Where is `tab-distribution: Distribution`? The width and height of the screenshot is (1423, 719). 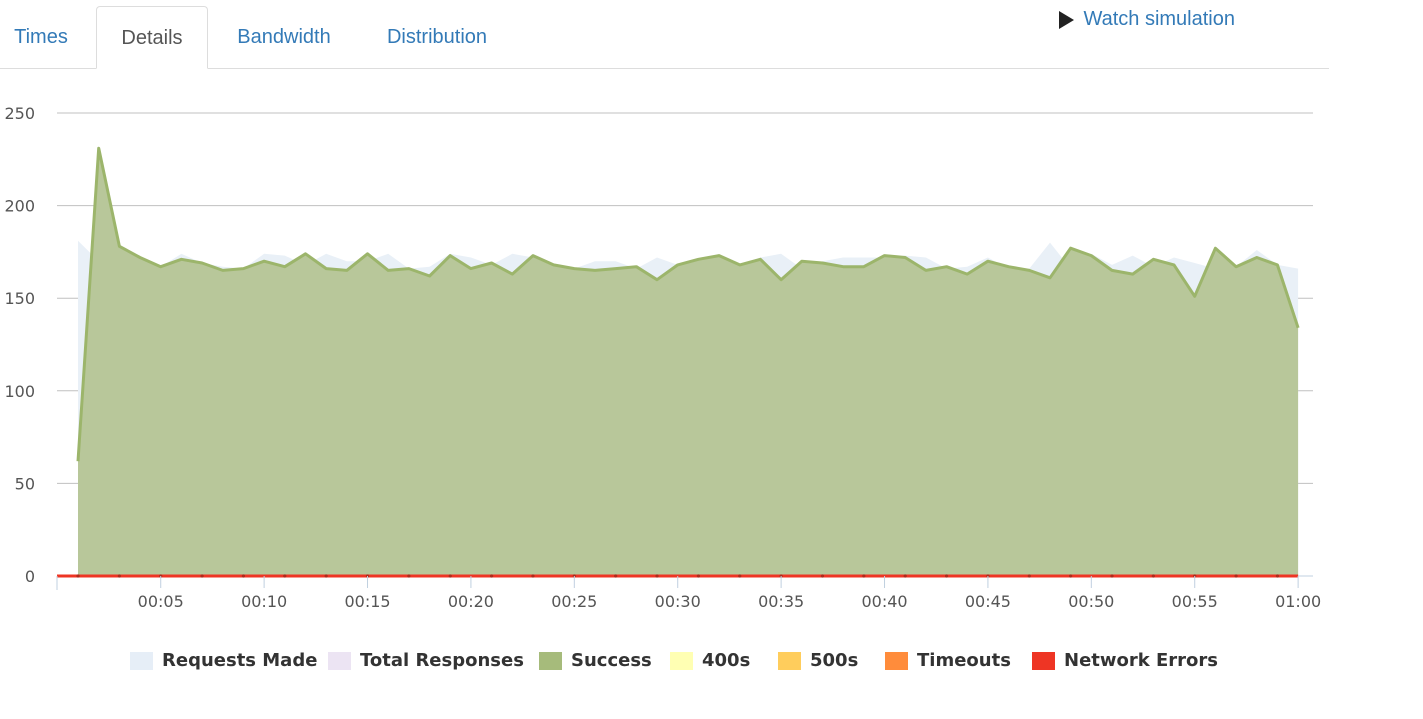 tab-distribution: Distribution is located at coordinates (437, 37).